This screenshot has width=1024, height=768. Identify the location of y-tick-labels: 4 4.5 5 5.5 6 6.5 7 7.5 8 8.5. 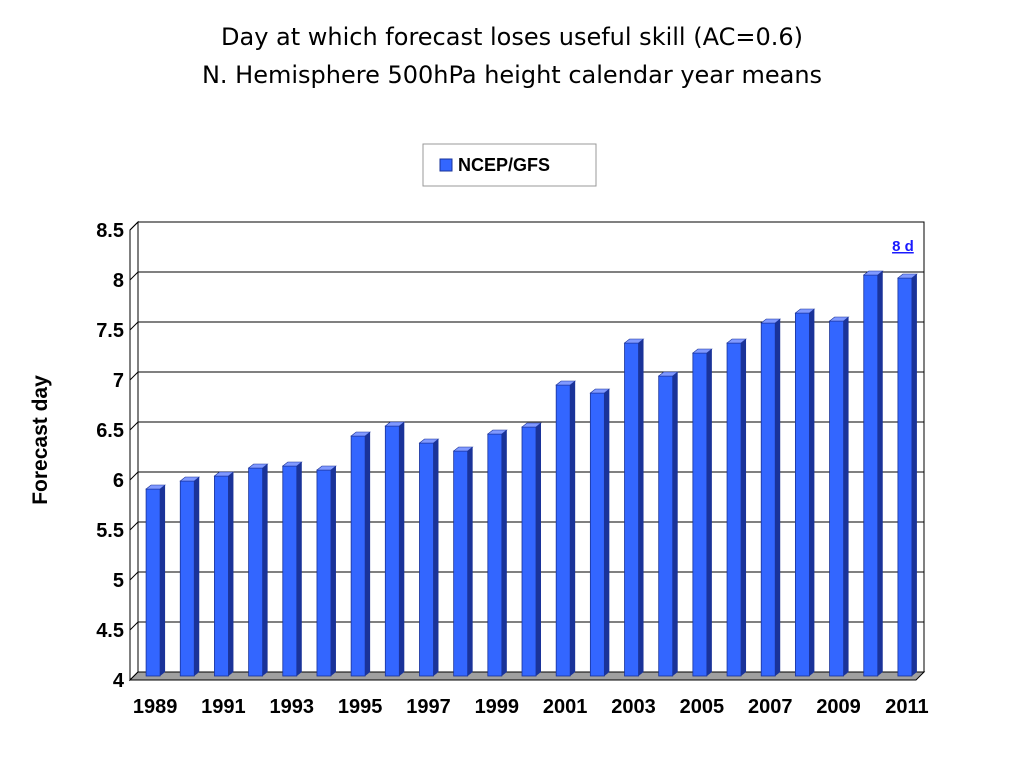
(110, 456).